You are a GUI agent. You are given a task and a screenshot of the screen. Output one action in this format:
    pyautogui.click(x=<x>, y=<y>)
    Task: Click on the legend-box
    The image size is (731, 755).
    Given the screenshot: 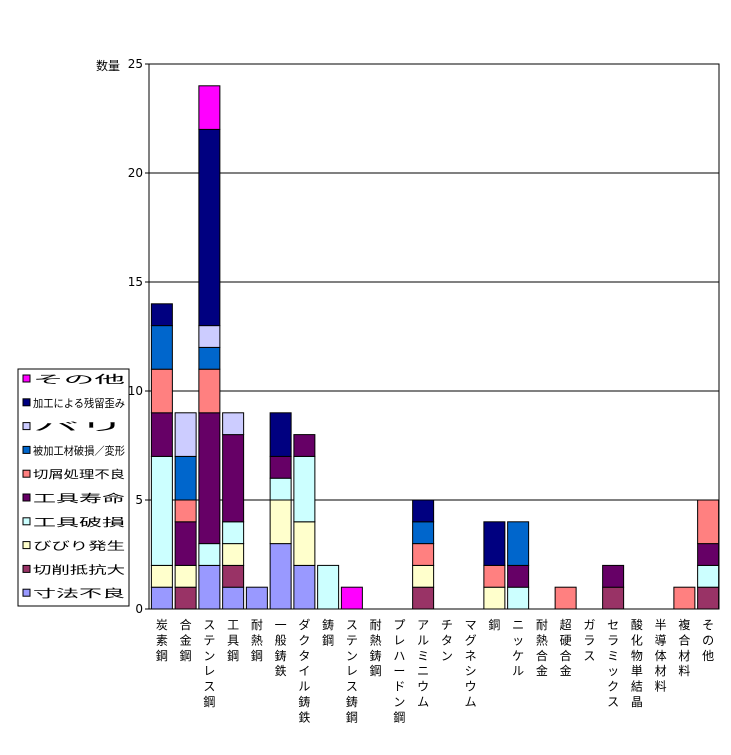 What is the action you would take?
    pyautogui.click(x=73, y=487)
    